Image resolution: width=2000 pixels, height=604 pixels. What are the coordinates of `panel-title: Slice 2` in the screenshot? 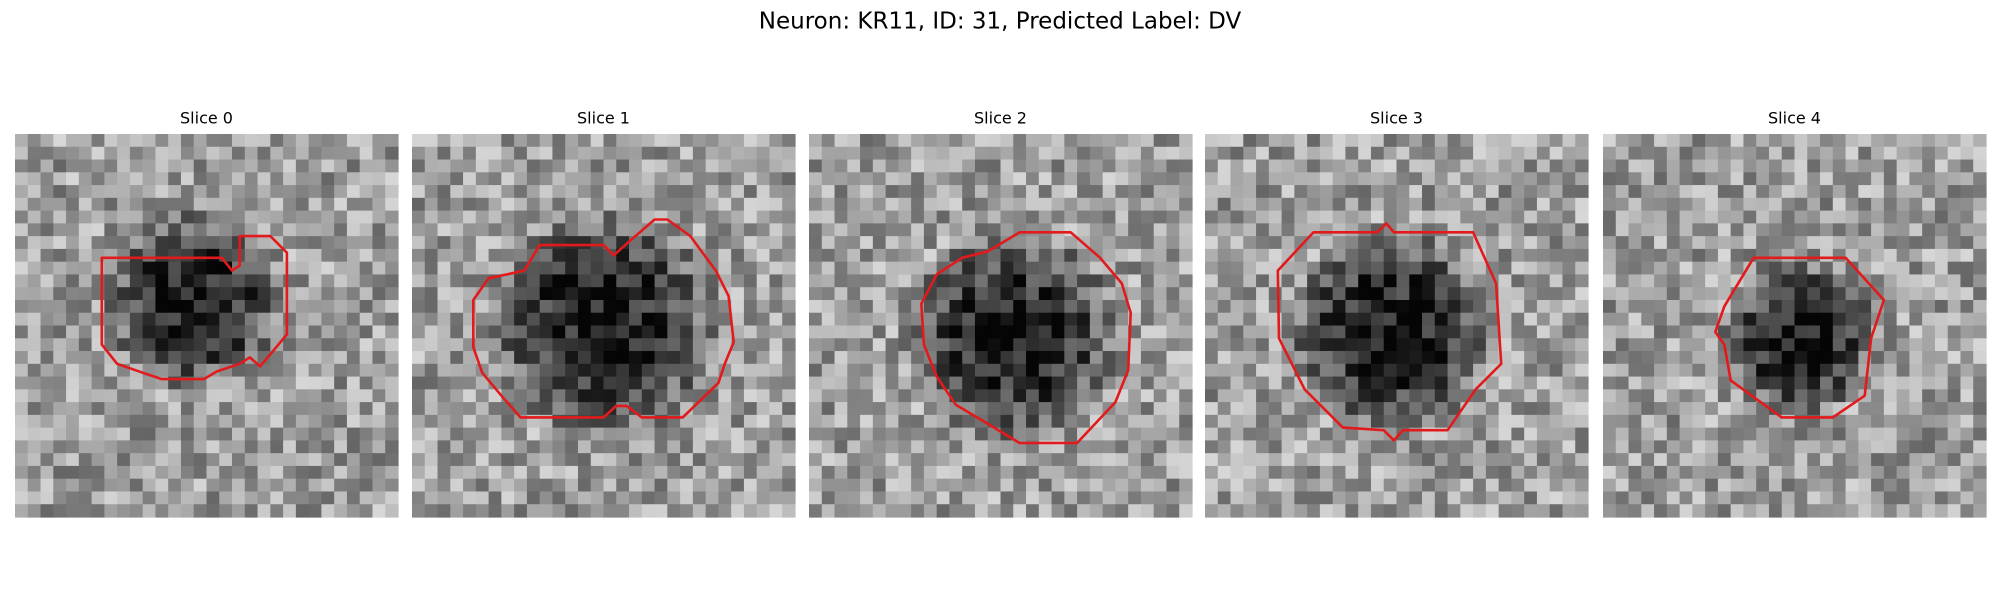 It's located at (1000, 118).